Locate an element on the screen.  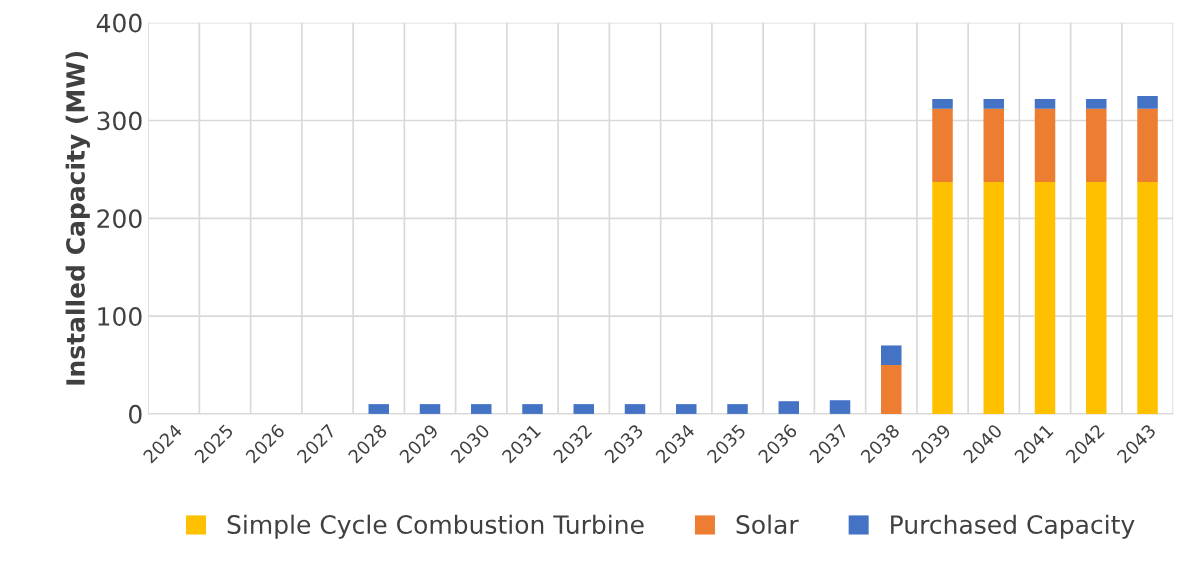
legend-label: Simple Cycle Combustion Turbine is located at coordinates (435, 526).